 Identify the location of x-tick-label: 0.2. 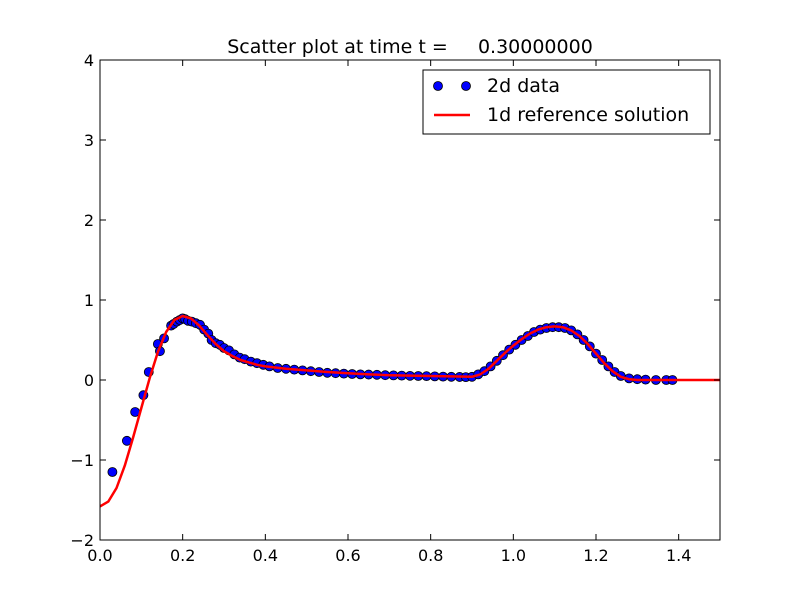
(182, 555).